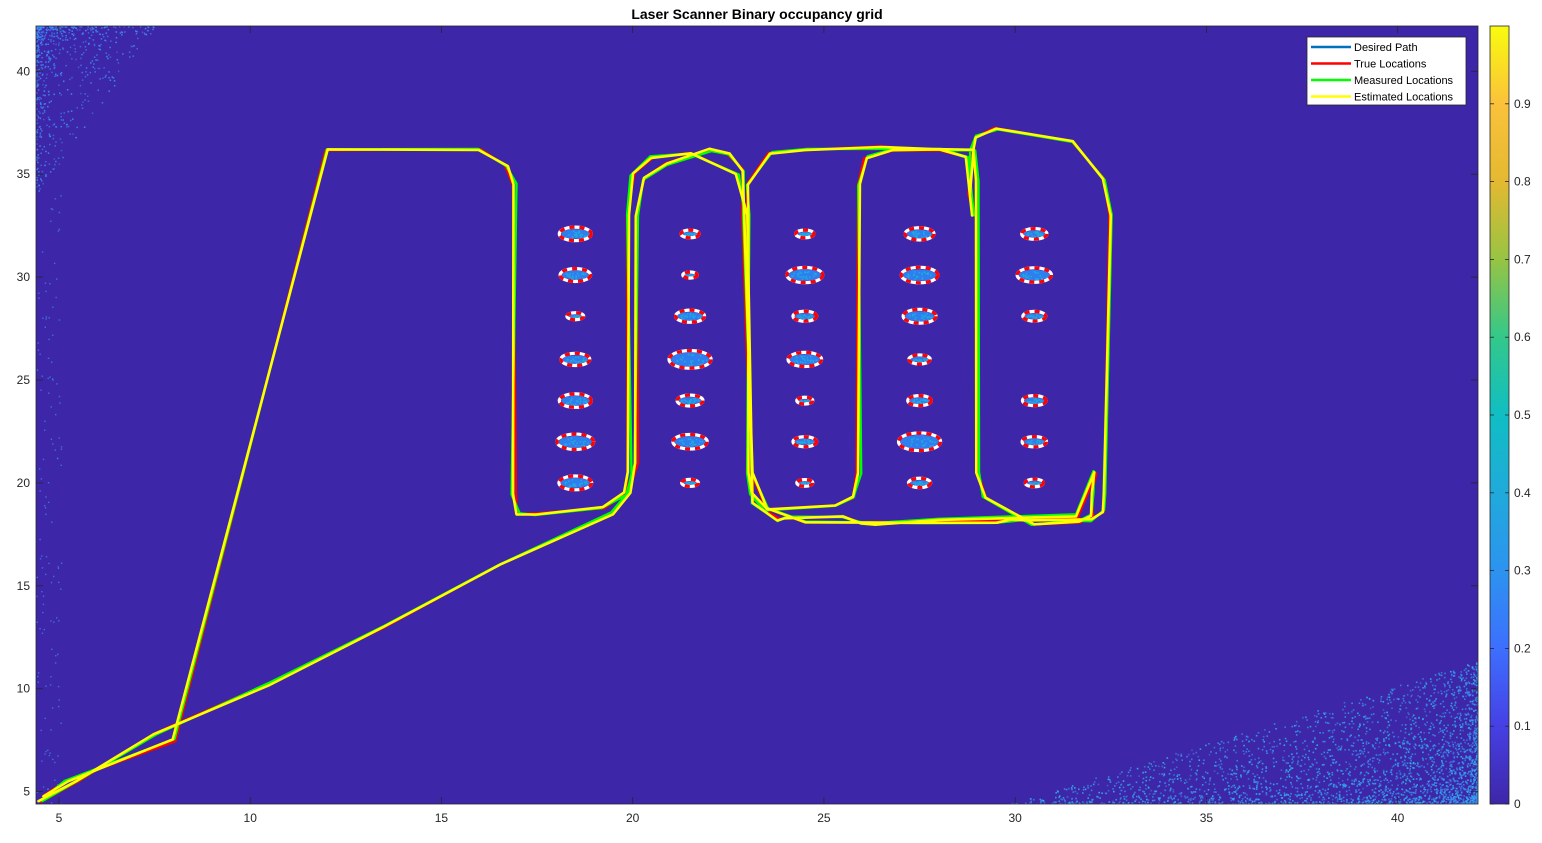 Image resolution: width=1542 pixels, height=843 pixels. Describe the element at coordinates (1207, 818) in the screenshot. I see `x-tick-label: 35` at that location.